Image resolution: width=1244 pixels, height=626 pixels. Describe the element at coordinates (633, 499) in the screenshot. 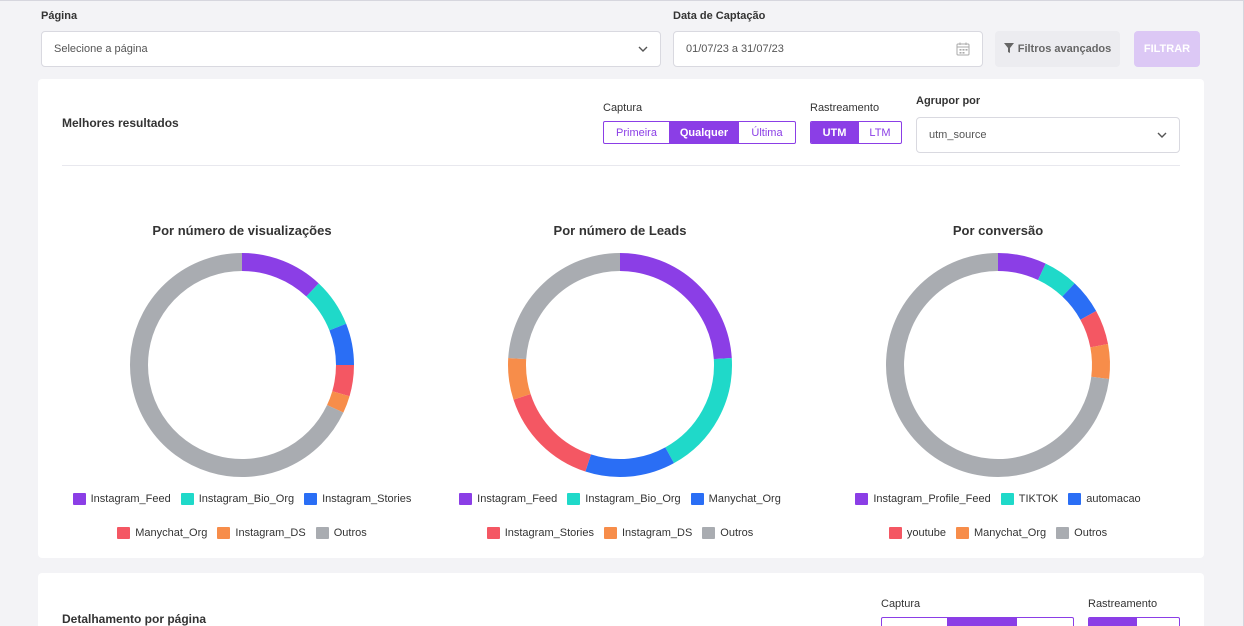

I see `legend-label: Instagram_Bio_Org` at that location.